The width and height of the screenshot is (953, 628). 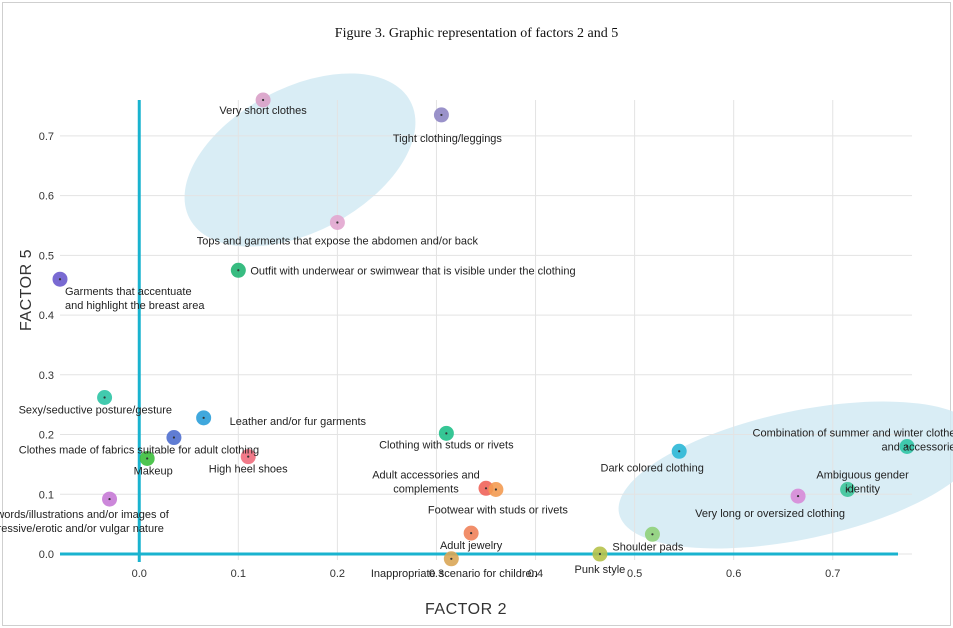 I want to click on x-axis-title: FACTOR 2, so click(x=466, y=609).